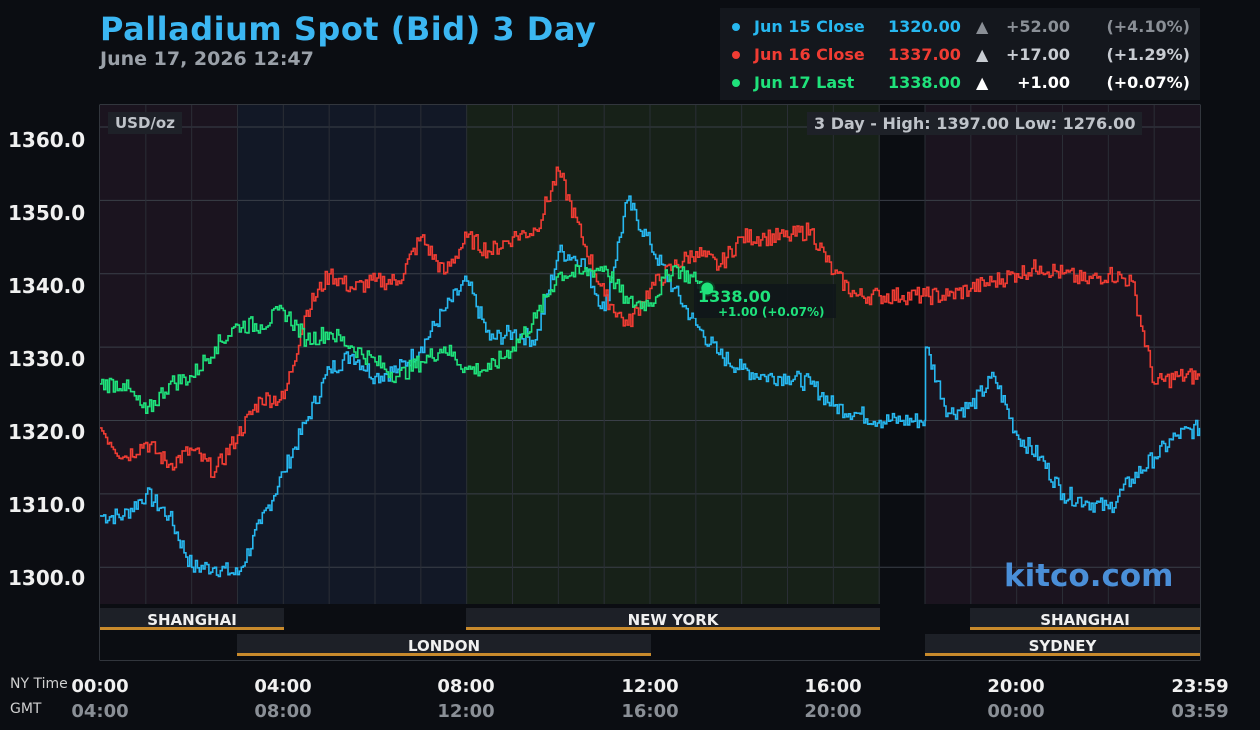  What do you see at coordinates (982, 26) in the screenshot?
I see `legend-arrow-jun15: ▲` at bounding box center [982, 26].